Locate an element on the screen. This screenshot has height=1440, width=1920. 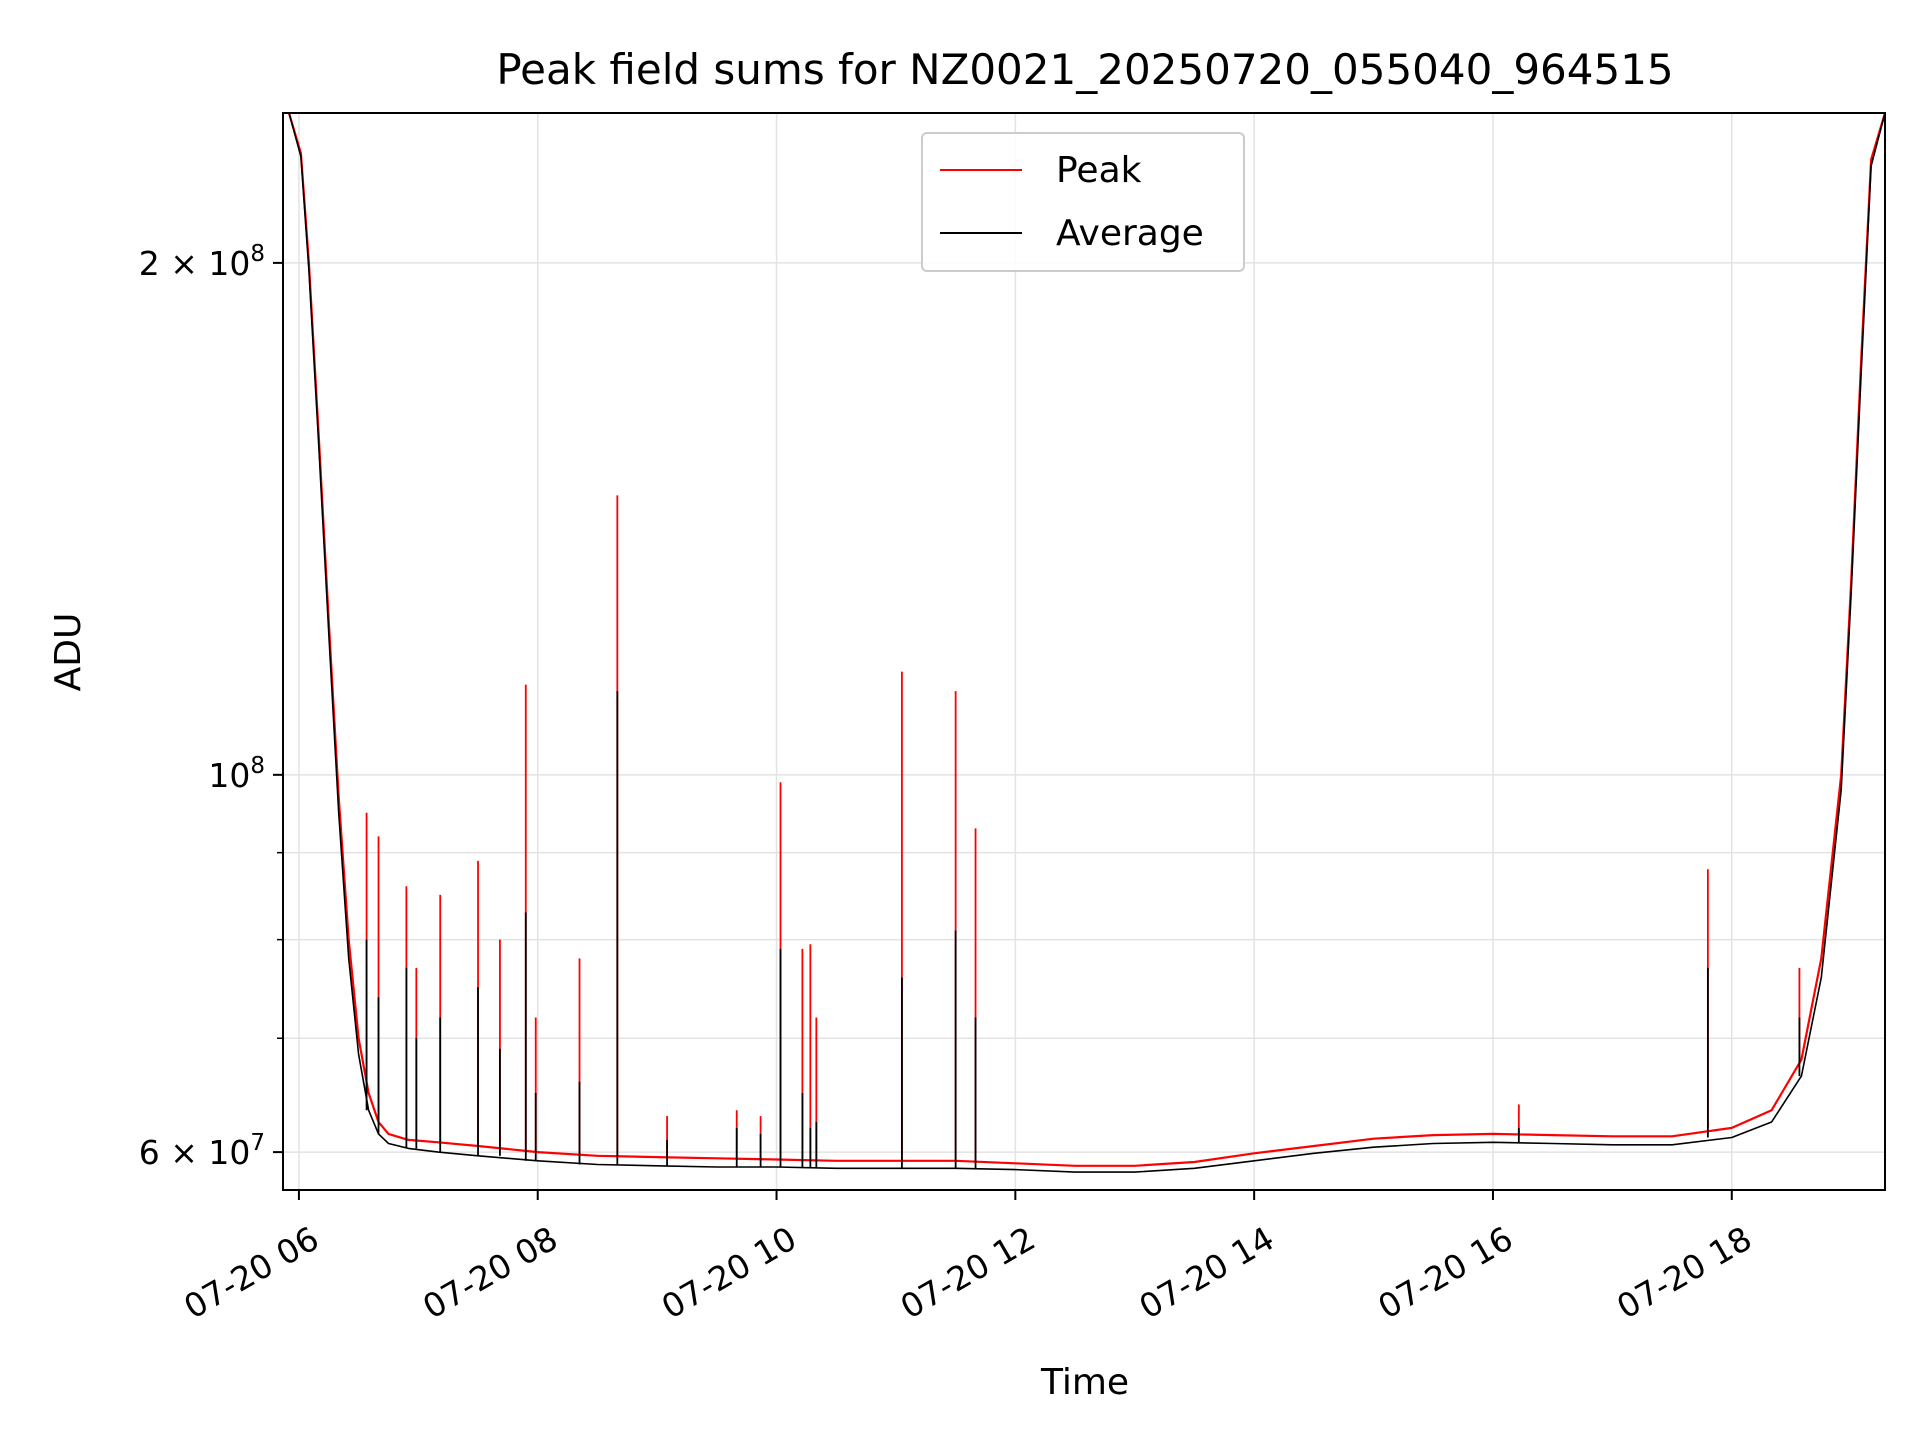
y-tick-label-base: 6 × 10 is located at coordinates (195, 1152).